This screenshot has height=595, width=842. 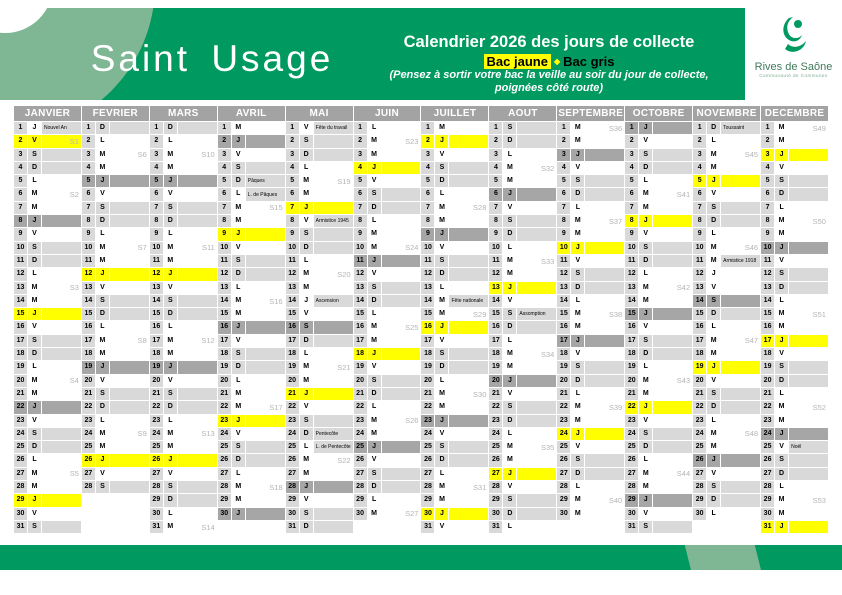 What do you see at coordinates (591, 487) in the screenshot?
I see `day-row-septembre-28: 28 L` at bounding box center [591, 487].